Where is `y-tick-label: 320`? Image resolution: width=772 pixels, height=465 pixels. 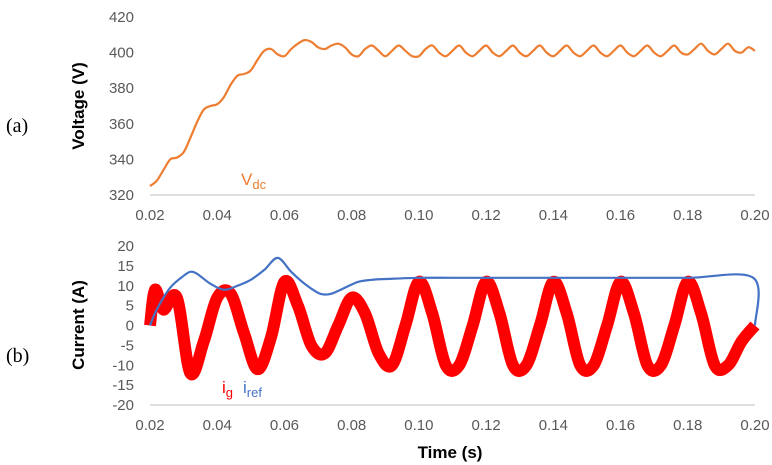 y-tick-label: 320 is located at coordinates (121, 195).